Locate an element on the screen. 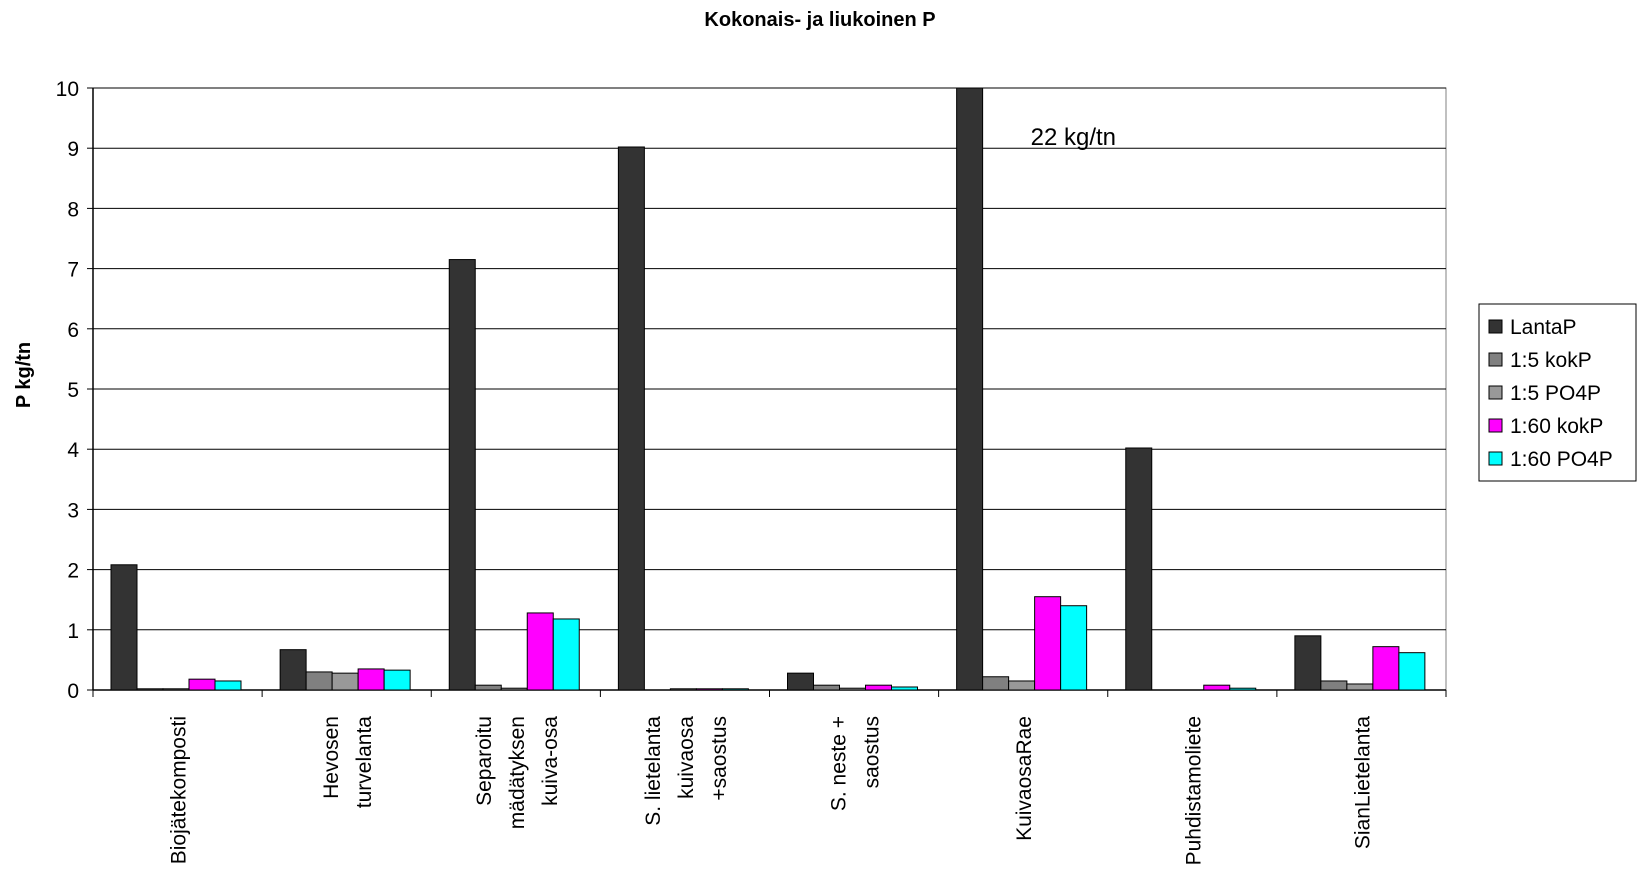  legend-label: LantaP is located at coordinates (1543, 327).